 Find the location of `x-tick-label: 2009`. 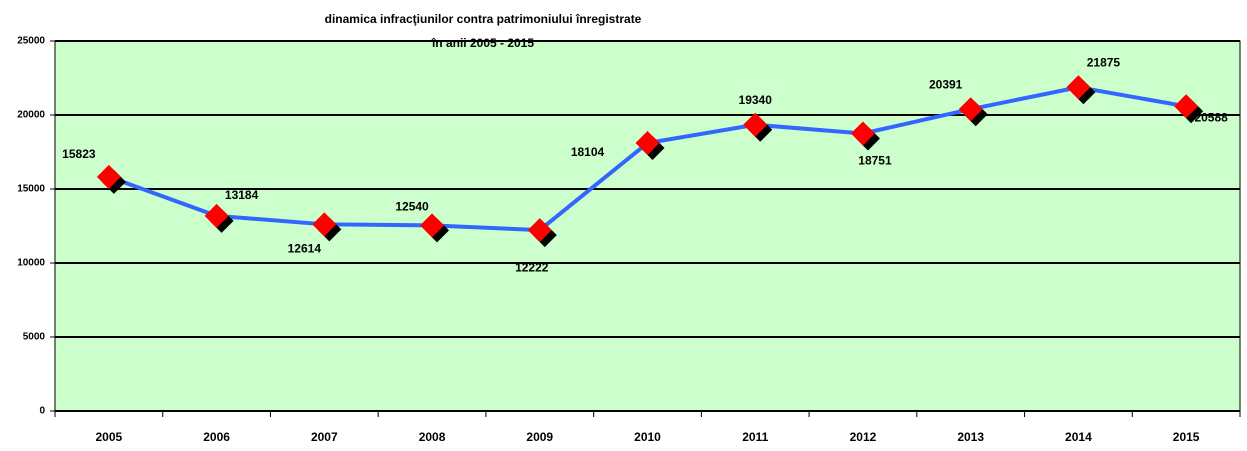

x-tick-label: 2009 is located at coordinates (539, 437).